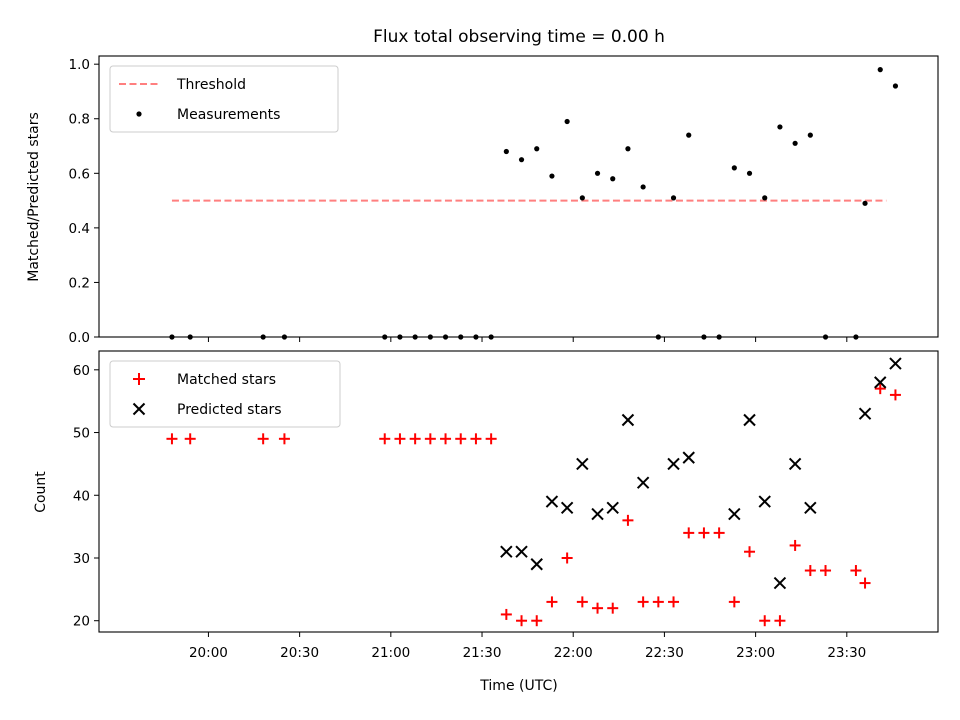 The image size is (960, 720). I want to click on bottom-y-tick-label: 50, so click(81, 434).